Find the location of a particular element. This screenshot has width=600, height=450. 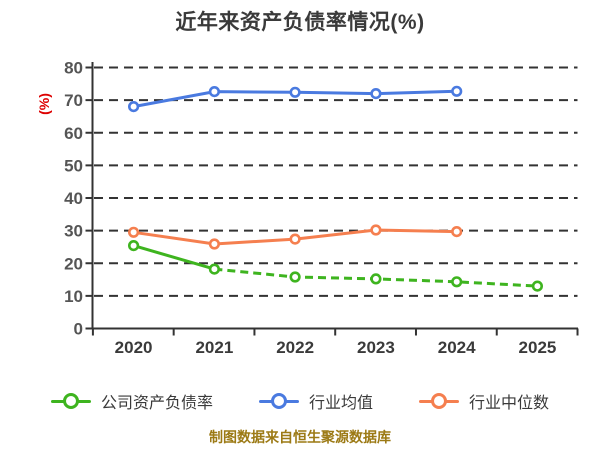

svg-text: 80 is located at coordinates (73, 68).